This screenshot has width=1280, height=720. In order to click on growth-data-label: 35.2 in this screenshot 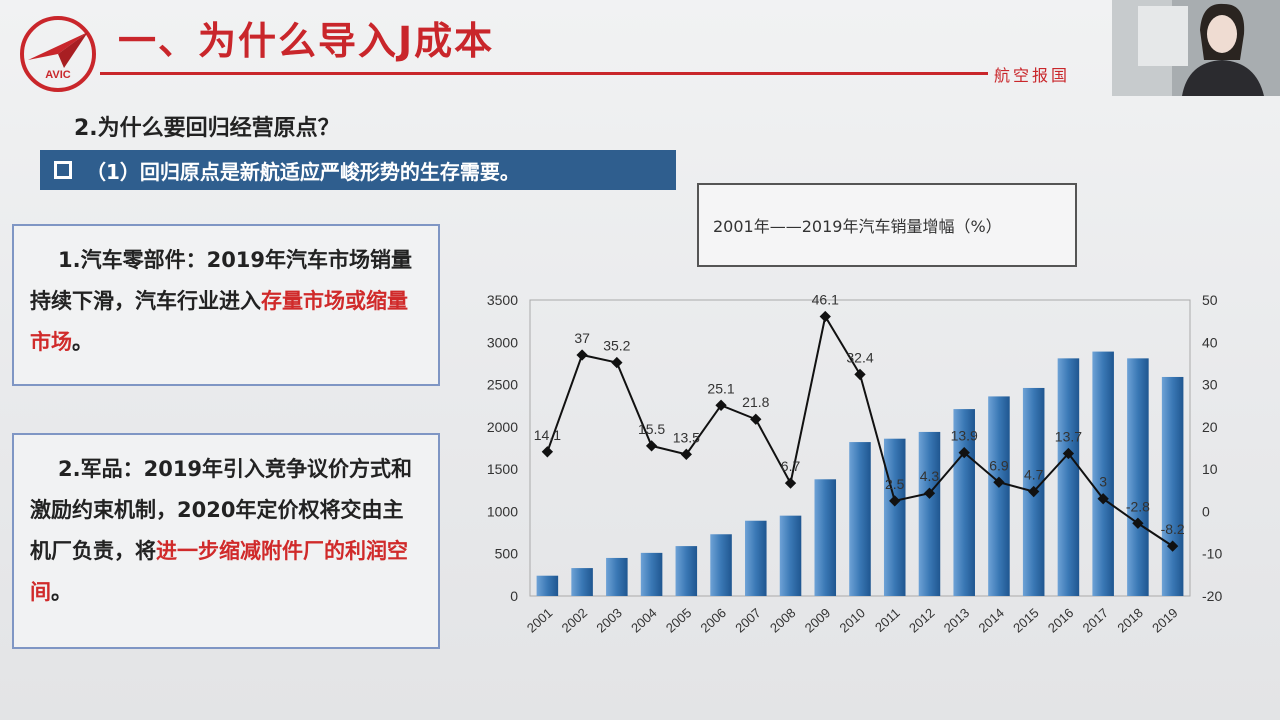, I will do `click(616, 346)`.